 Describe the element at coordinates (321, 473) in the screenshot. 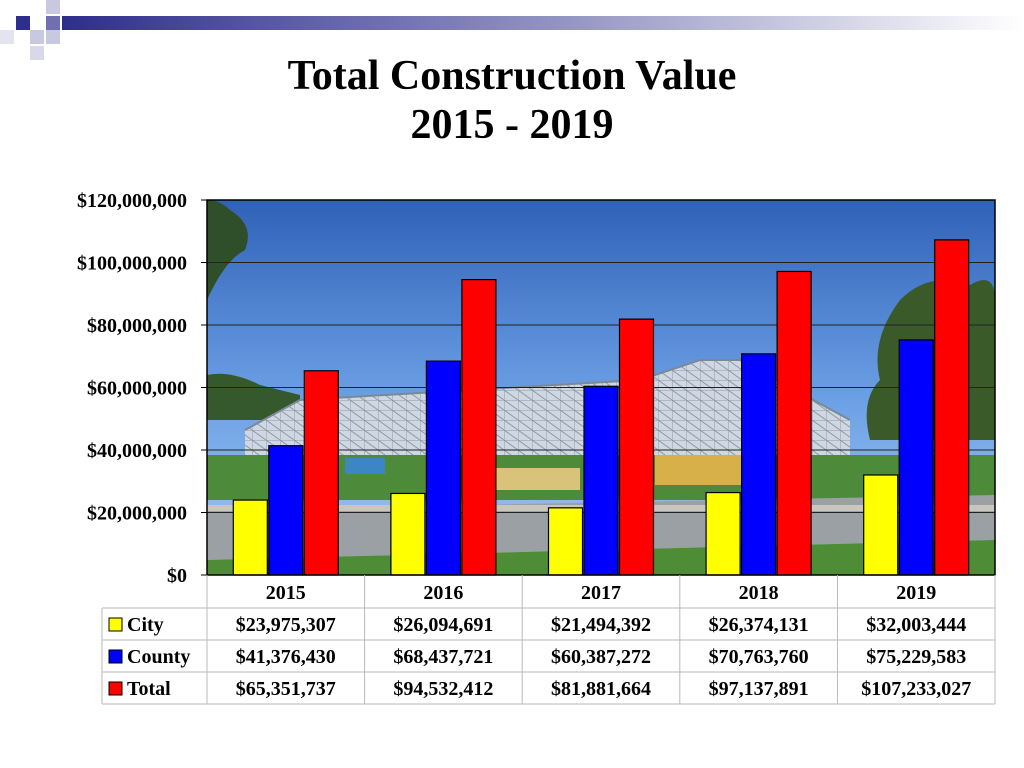

I see `bar-total-2015` at that location.